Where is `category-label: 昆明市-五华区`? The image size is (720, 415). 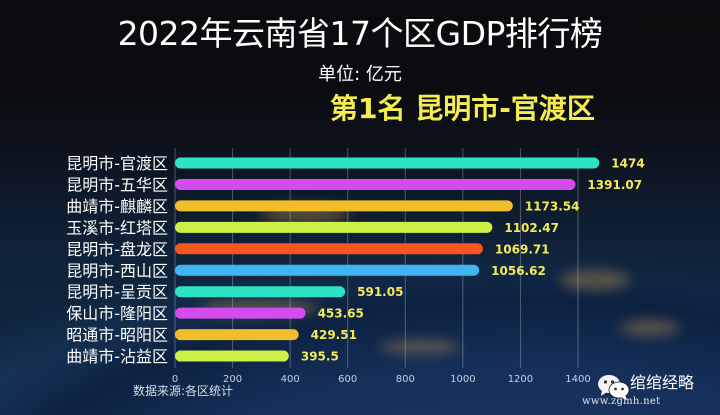 category-label: 昆明市-五华区 is located at coordinates (117, 184).